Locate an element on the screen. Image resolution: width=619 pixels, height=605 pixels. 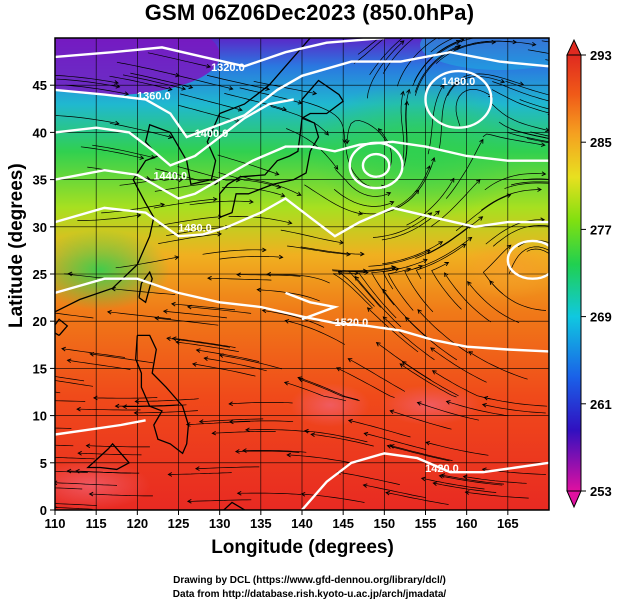
x-tick-label: 135 is located at coordinates (261, 523).